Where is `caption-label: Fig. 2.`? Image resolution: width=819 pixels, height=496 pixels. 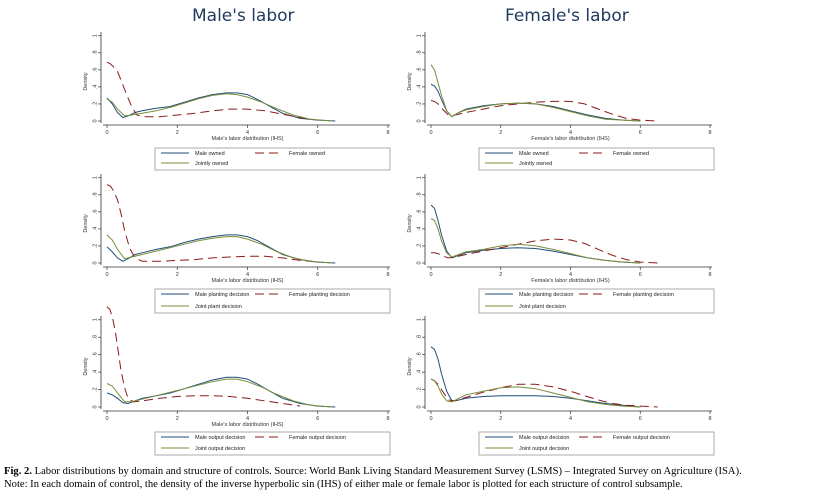
caption-label: Fig. 2. is located at coordinates (18, 471).